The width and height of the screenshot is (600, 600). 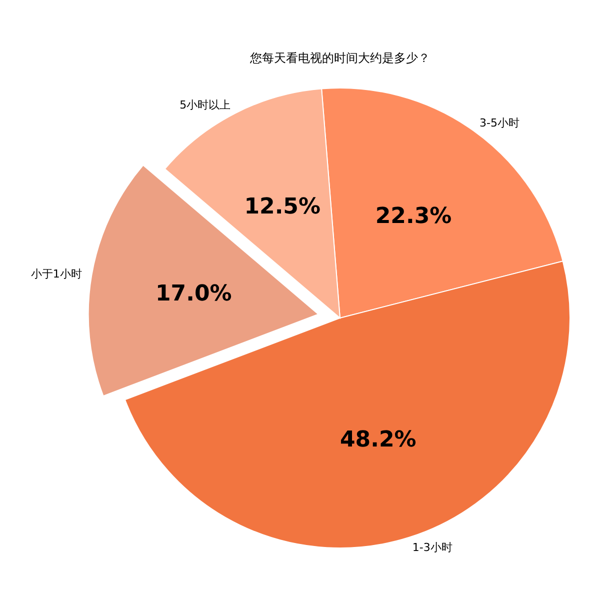 I want to click on data-label: 22.3%, so click(x=413, y=217).